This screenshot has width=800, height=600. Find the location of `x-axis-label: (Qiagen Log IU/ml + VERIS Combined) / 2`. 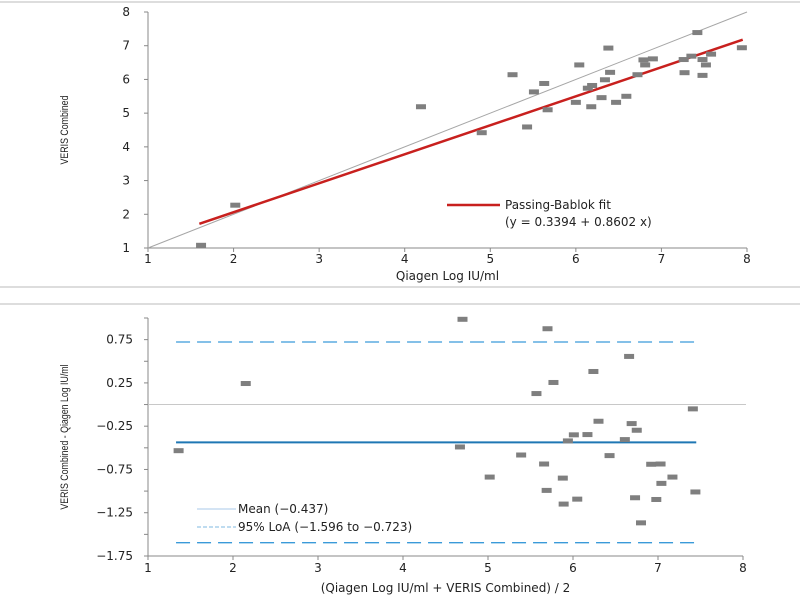

x-axis-label: (Qiagen Log IU/ml + VERIS Combined) / 2 is located at coordinates (446, 588).